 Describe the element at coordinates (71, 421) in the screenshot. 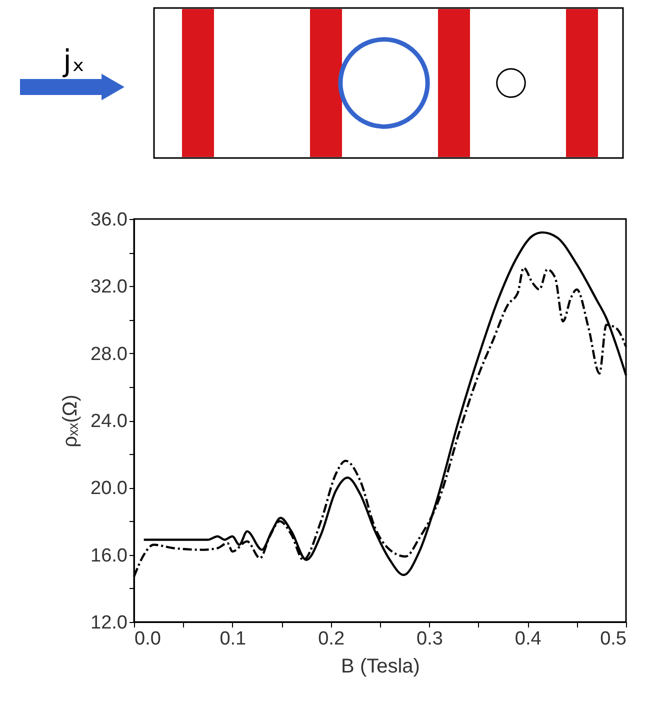

I see `y-axis-title: ρₓₓ(Ω)` at that location.